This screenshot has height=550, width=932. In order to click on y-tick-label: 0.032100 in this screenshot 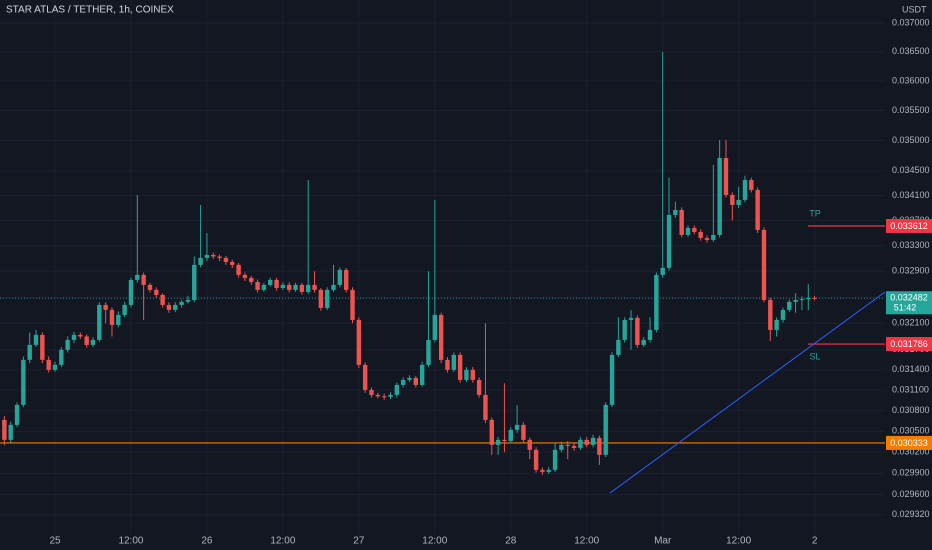, I will do `click(911, 323)`.